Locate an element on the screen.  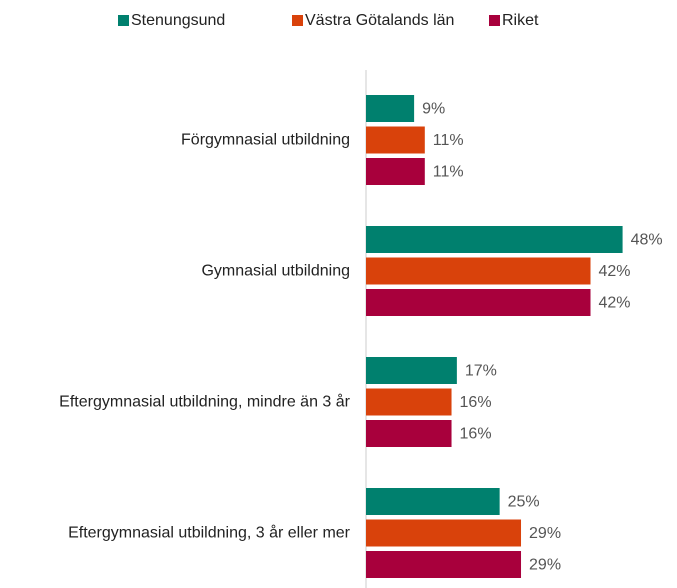
category-label-box: Förgymnasial utbildning is located at coordinates (177, 140).